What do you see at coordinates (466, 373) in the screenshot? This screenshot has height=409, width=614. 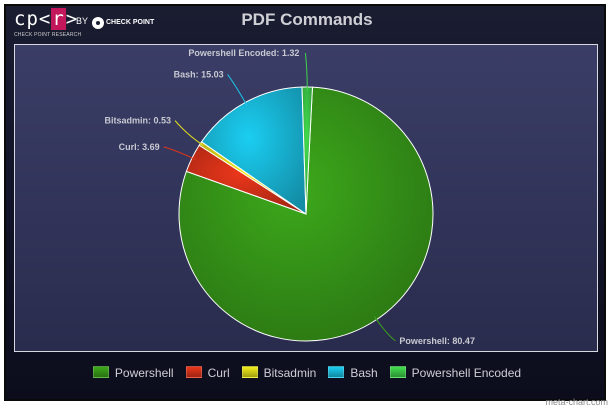 I see `legend-label: Powershell Encoded` at bounding box center [466, 373].